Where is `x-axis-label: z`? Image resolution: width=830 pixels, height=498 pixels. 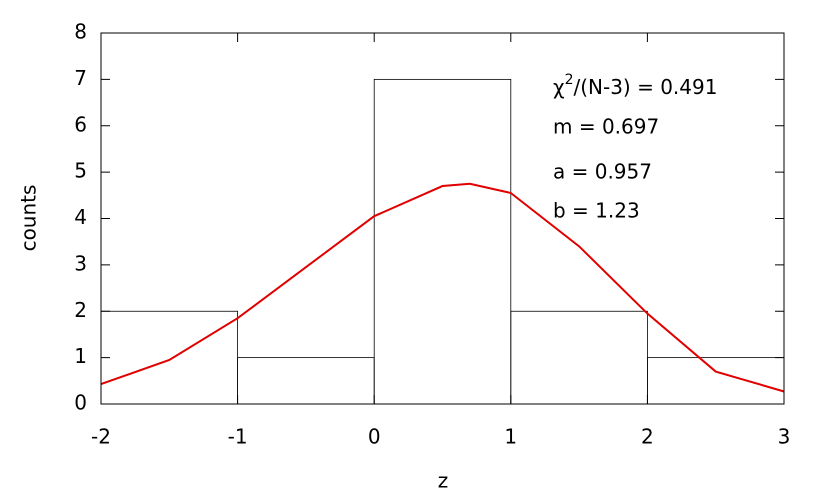 x-axis-label: z is located at coordinates (443, 481).